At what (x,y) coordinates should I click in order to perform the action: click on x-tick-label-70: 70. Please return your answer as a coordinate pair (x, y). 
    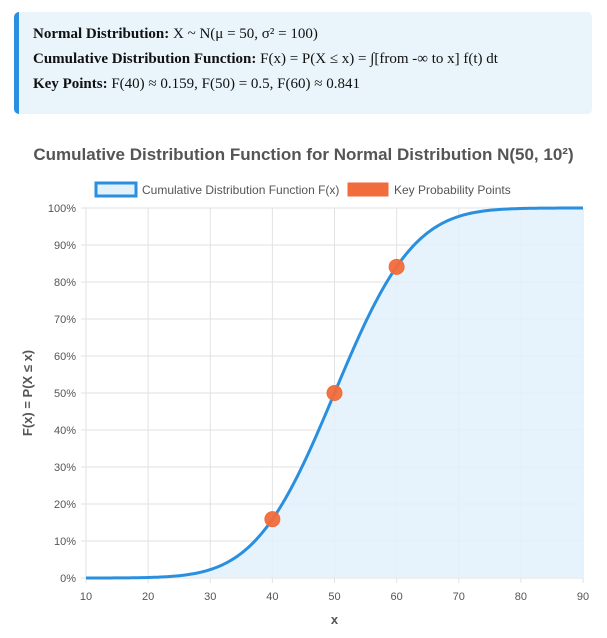
    Looking at the image, I should click on (459, 597).